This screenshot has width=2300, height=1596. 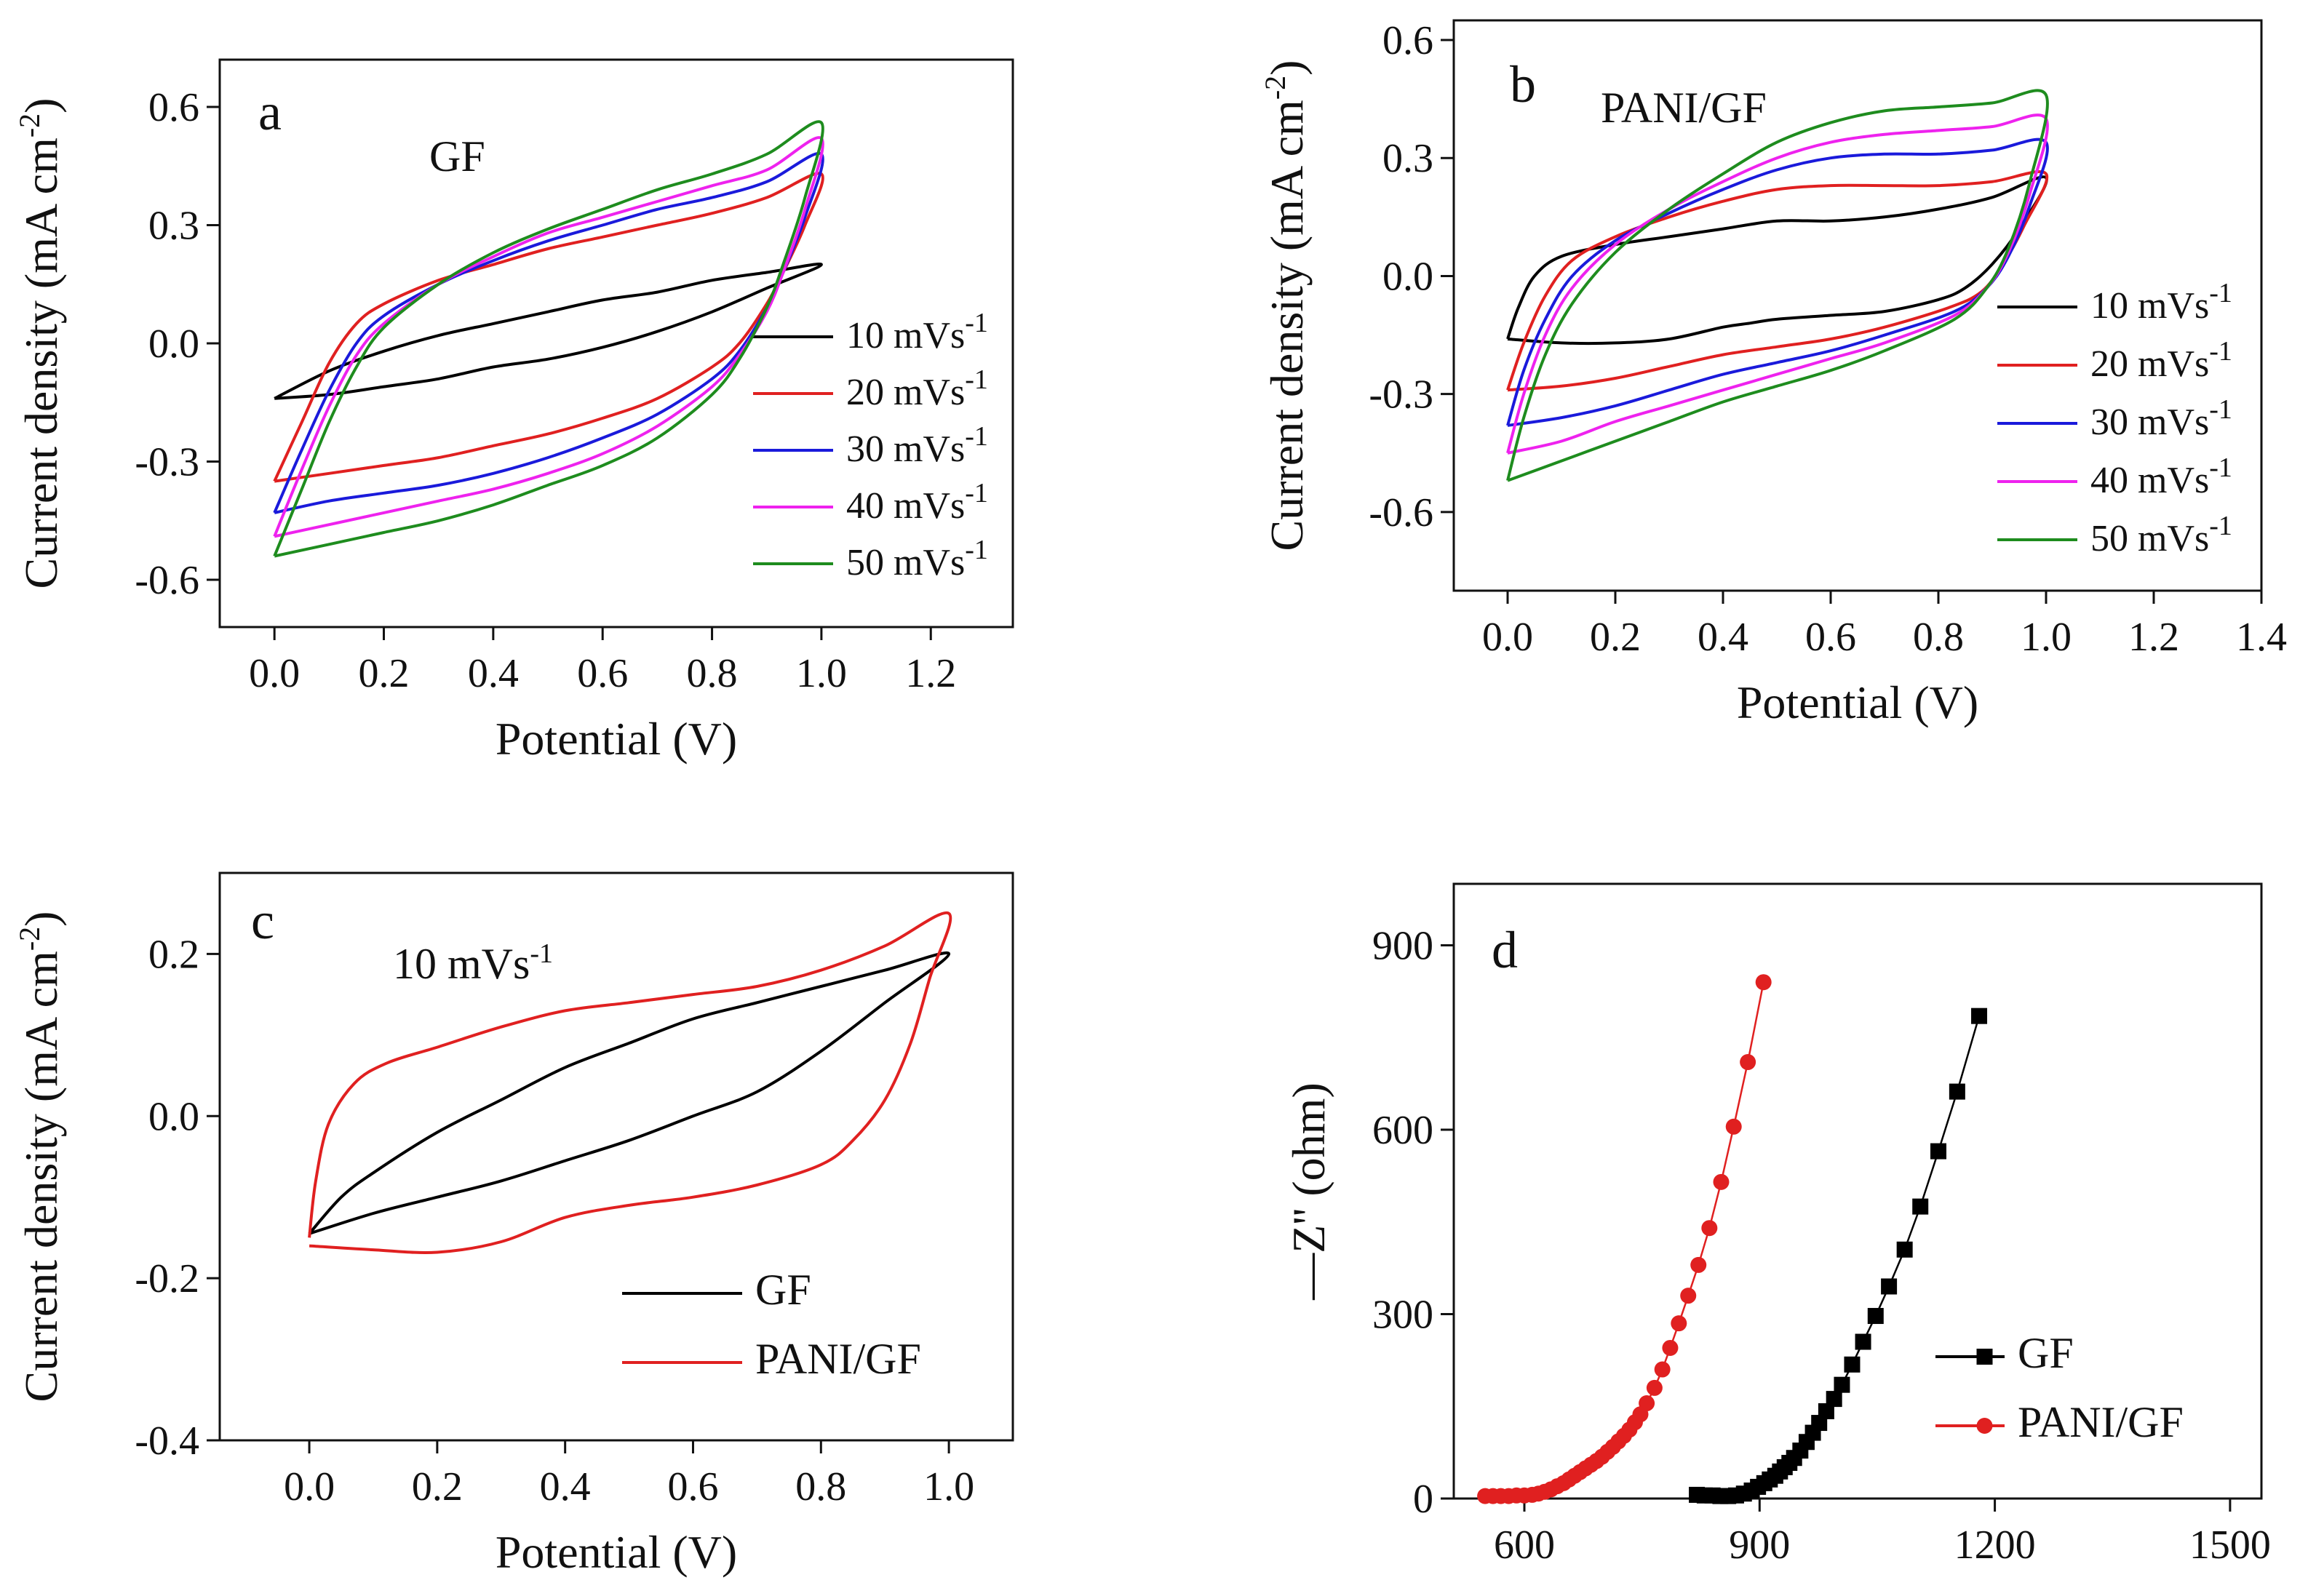 What do you see at coordinates (174, 954) in the screenshot?
I see `y-tick-label: 0.2` at bounding box center [174, 954].